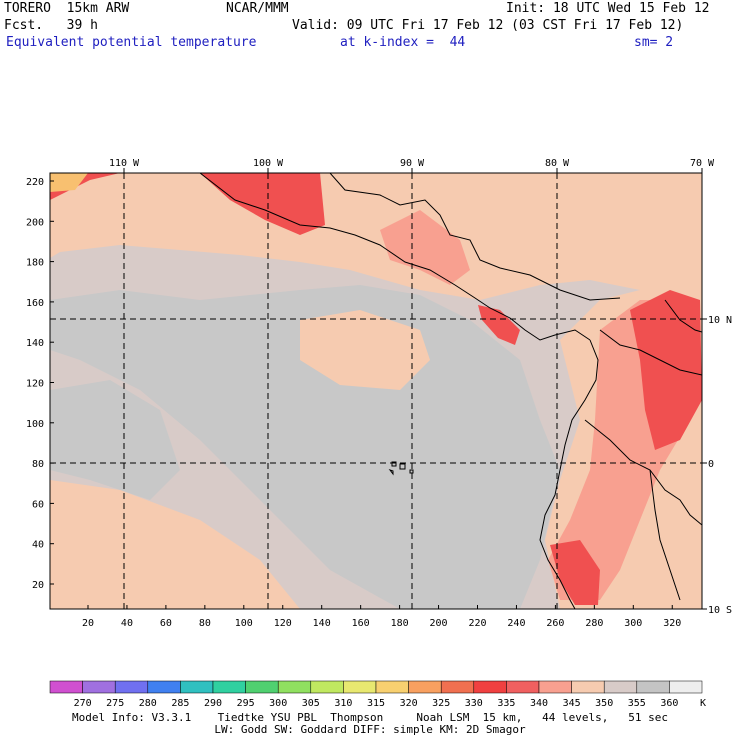 The image size is (740, 740). What do you see at coordinates (604, 703) in the screenshot?
I see `colorbar-label: 350` at bounding box center [604, 703].